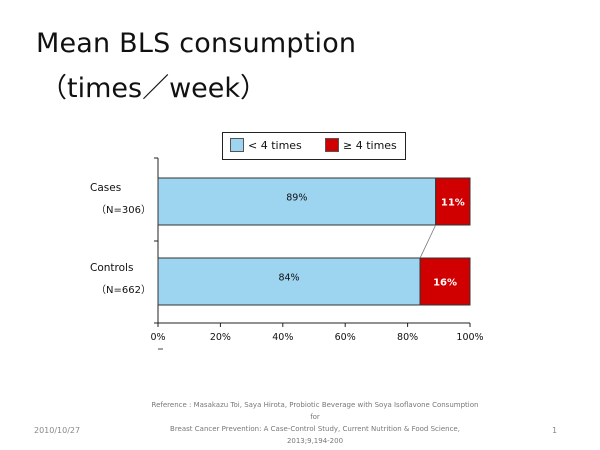 Image resolution: width=600 pixels, height=450 pixels. Describe the element at coordinates (196, 43) in the screenshot. I see `slide-title: Mean BLS consumption` at that location.